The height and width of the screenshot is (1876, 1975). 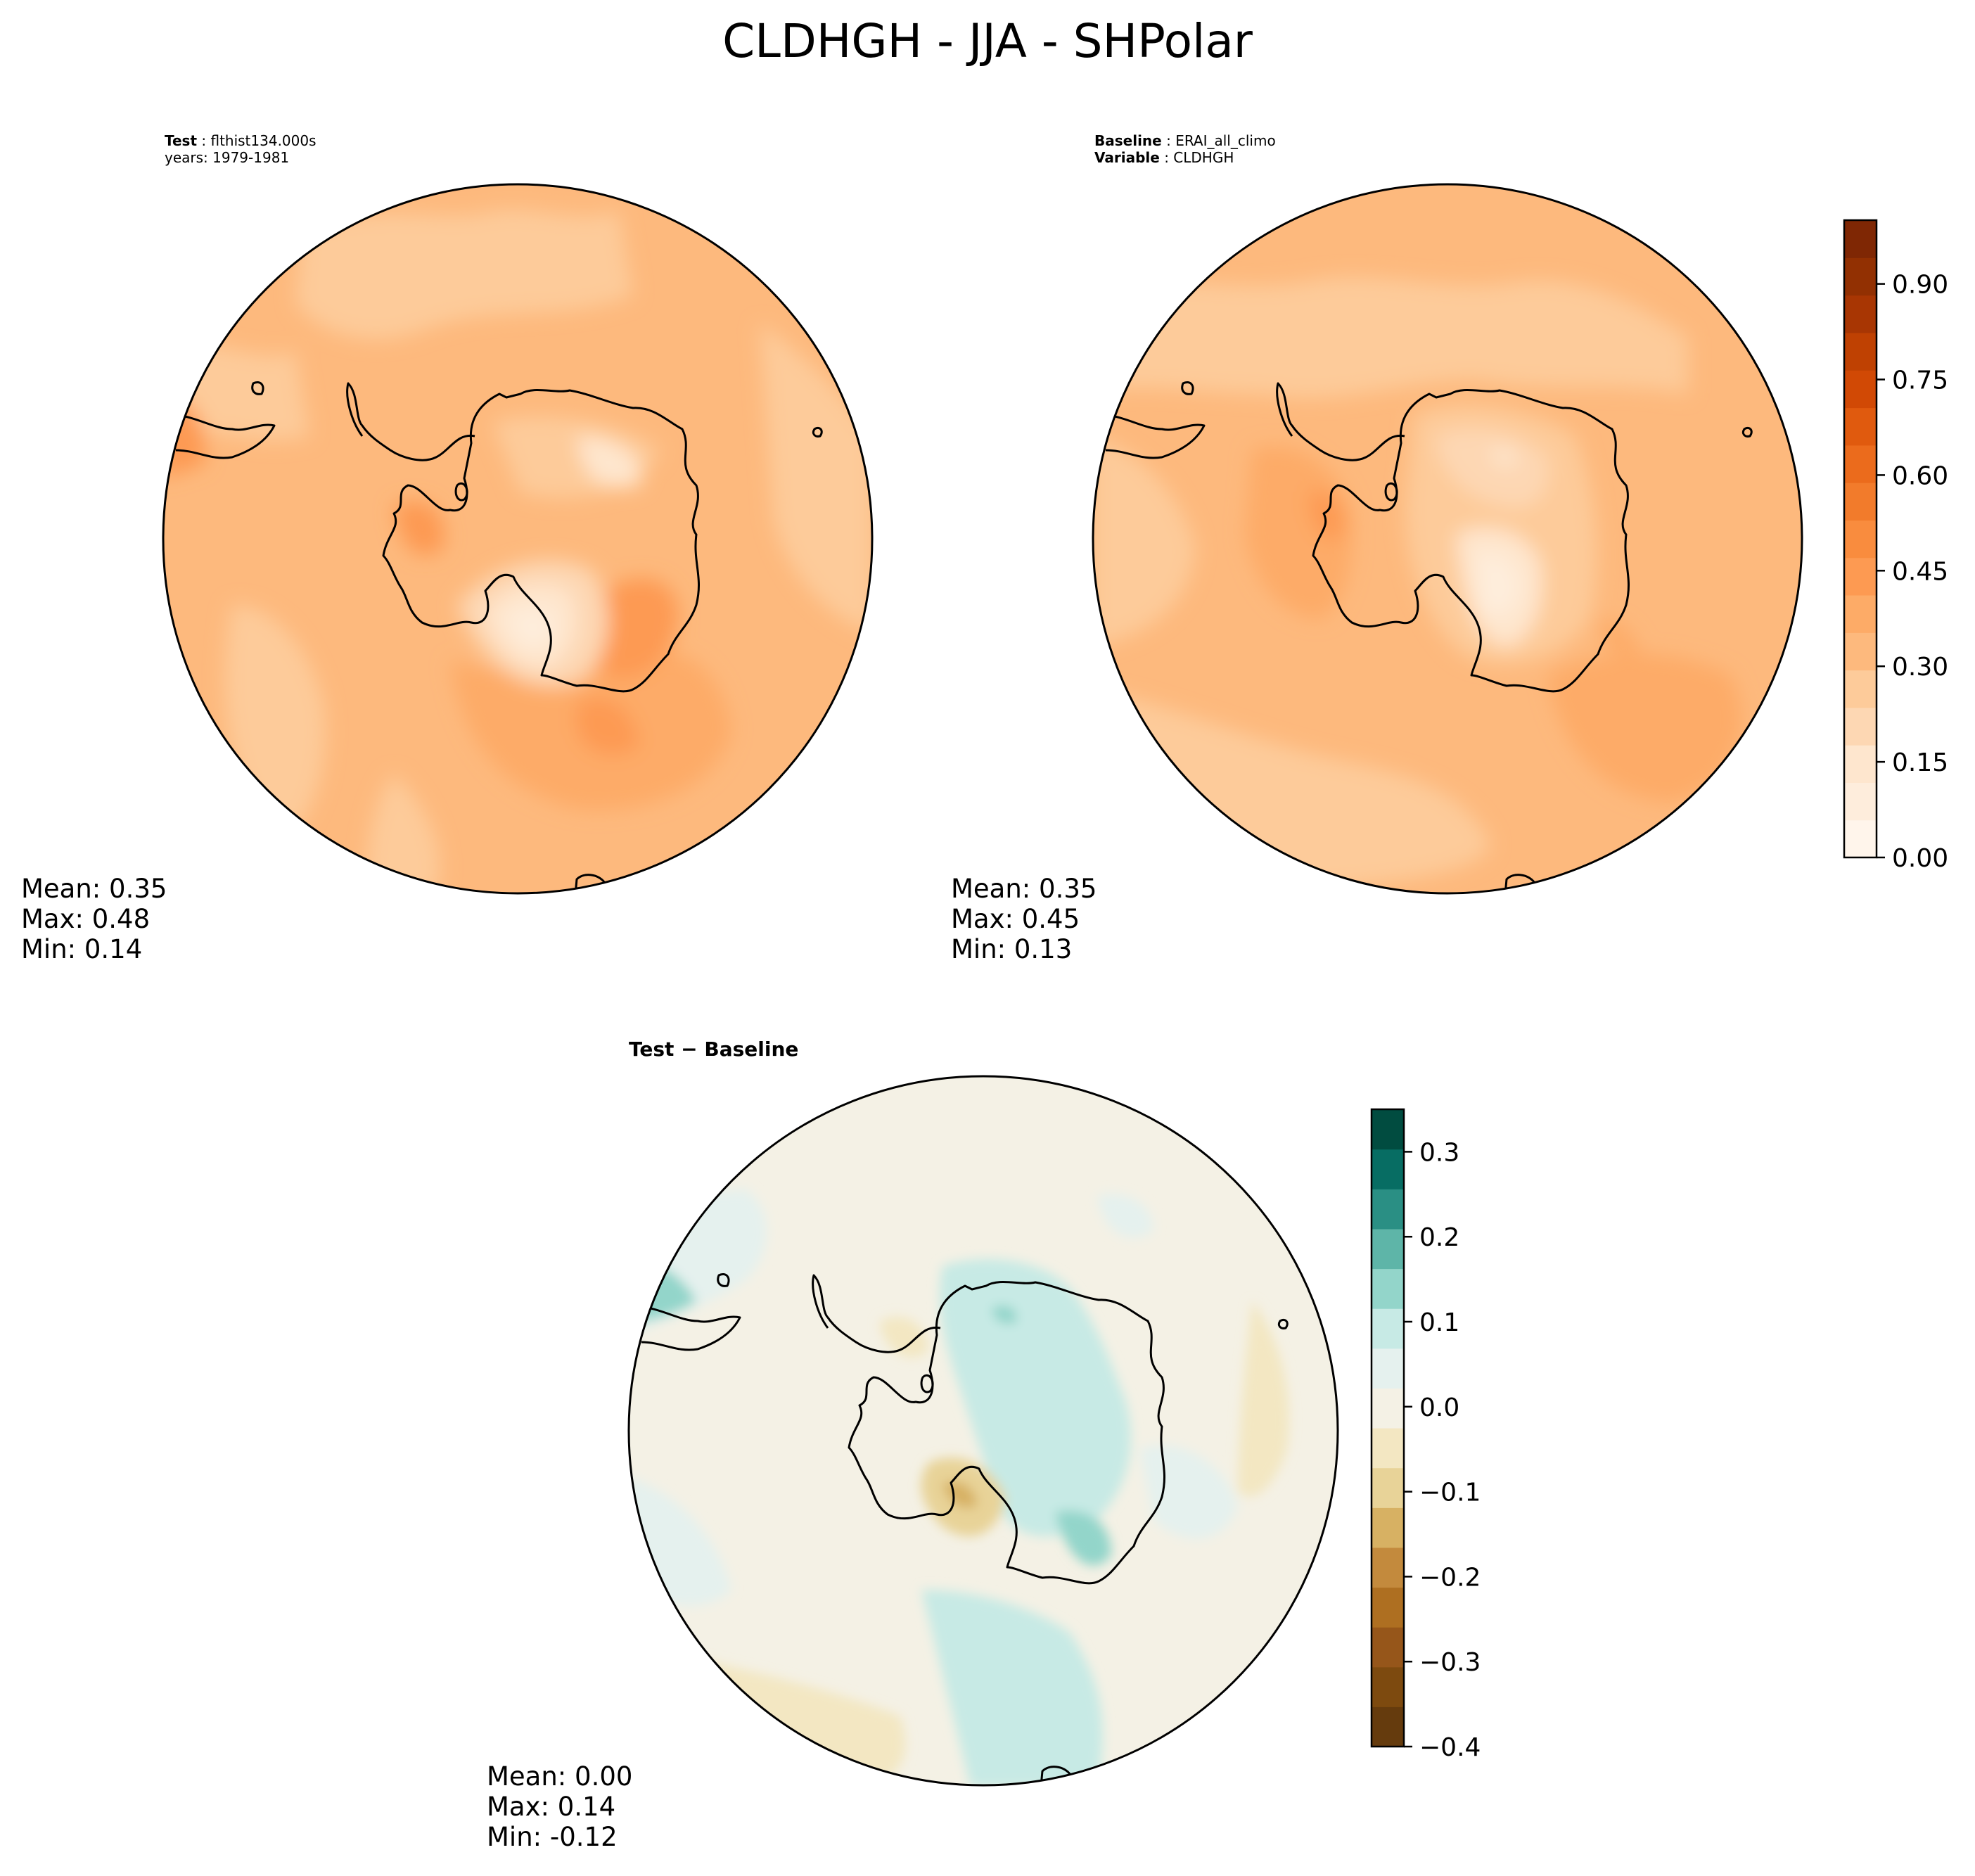 What do you see at coordinates (1450, 1662) in the screenshot?
I see `difference-colorbar-tick-label: −0.3` at bounding box center [1450, 1662].